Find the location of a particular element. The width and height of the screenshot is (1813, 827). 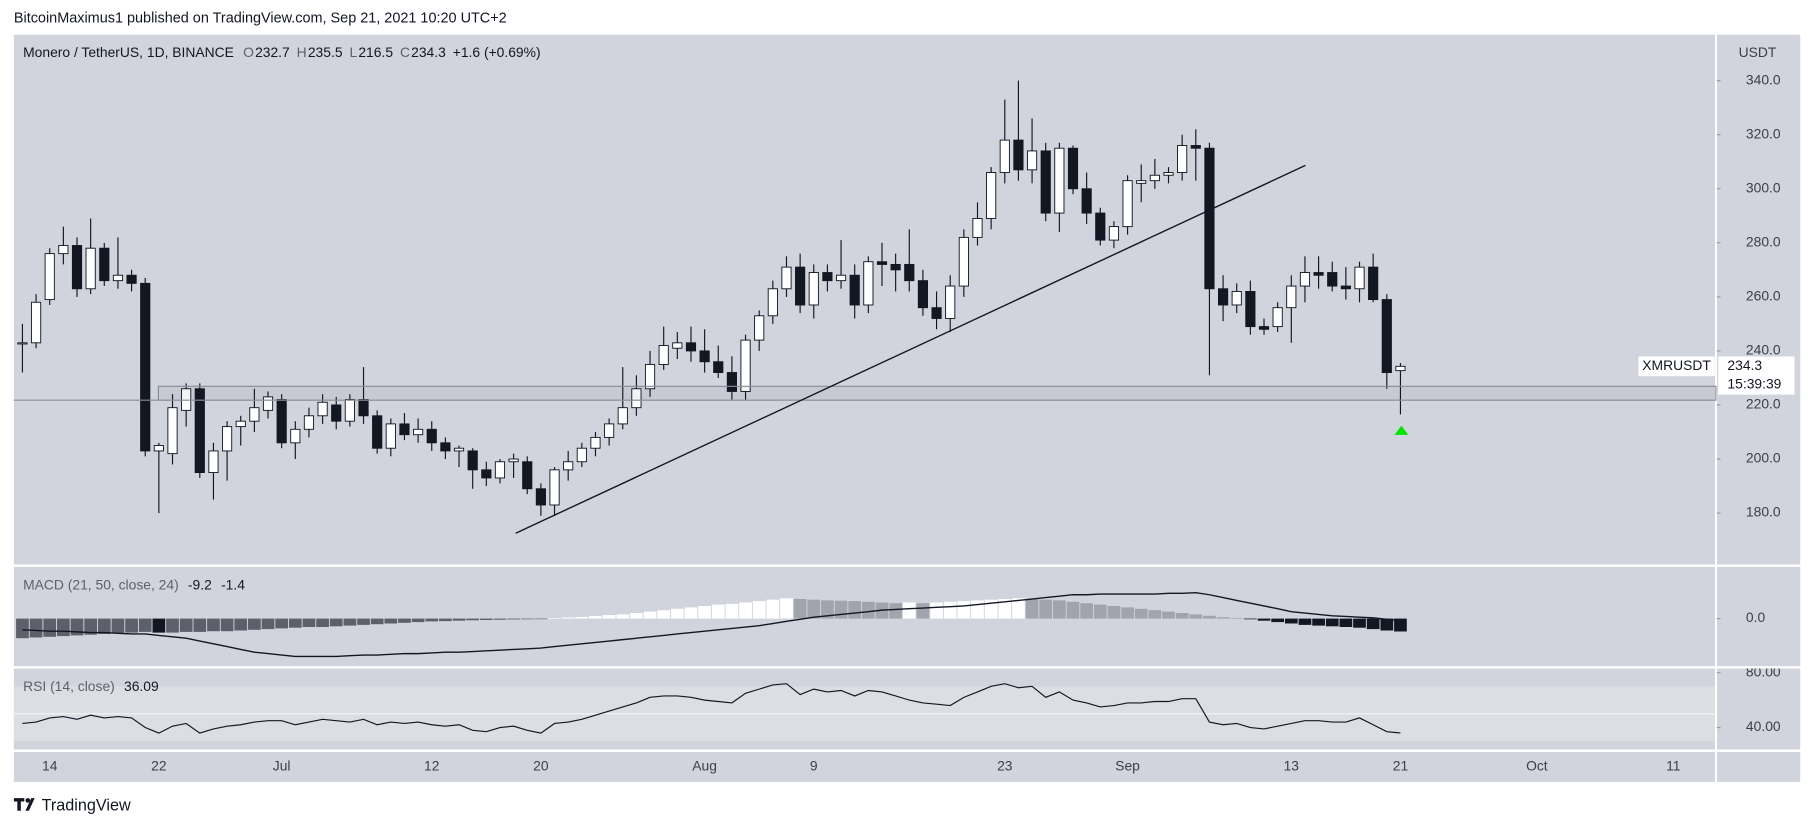

legend-change: +1.6 (+0.69%) is located at coordinates (497, 52).